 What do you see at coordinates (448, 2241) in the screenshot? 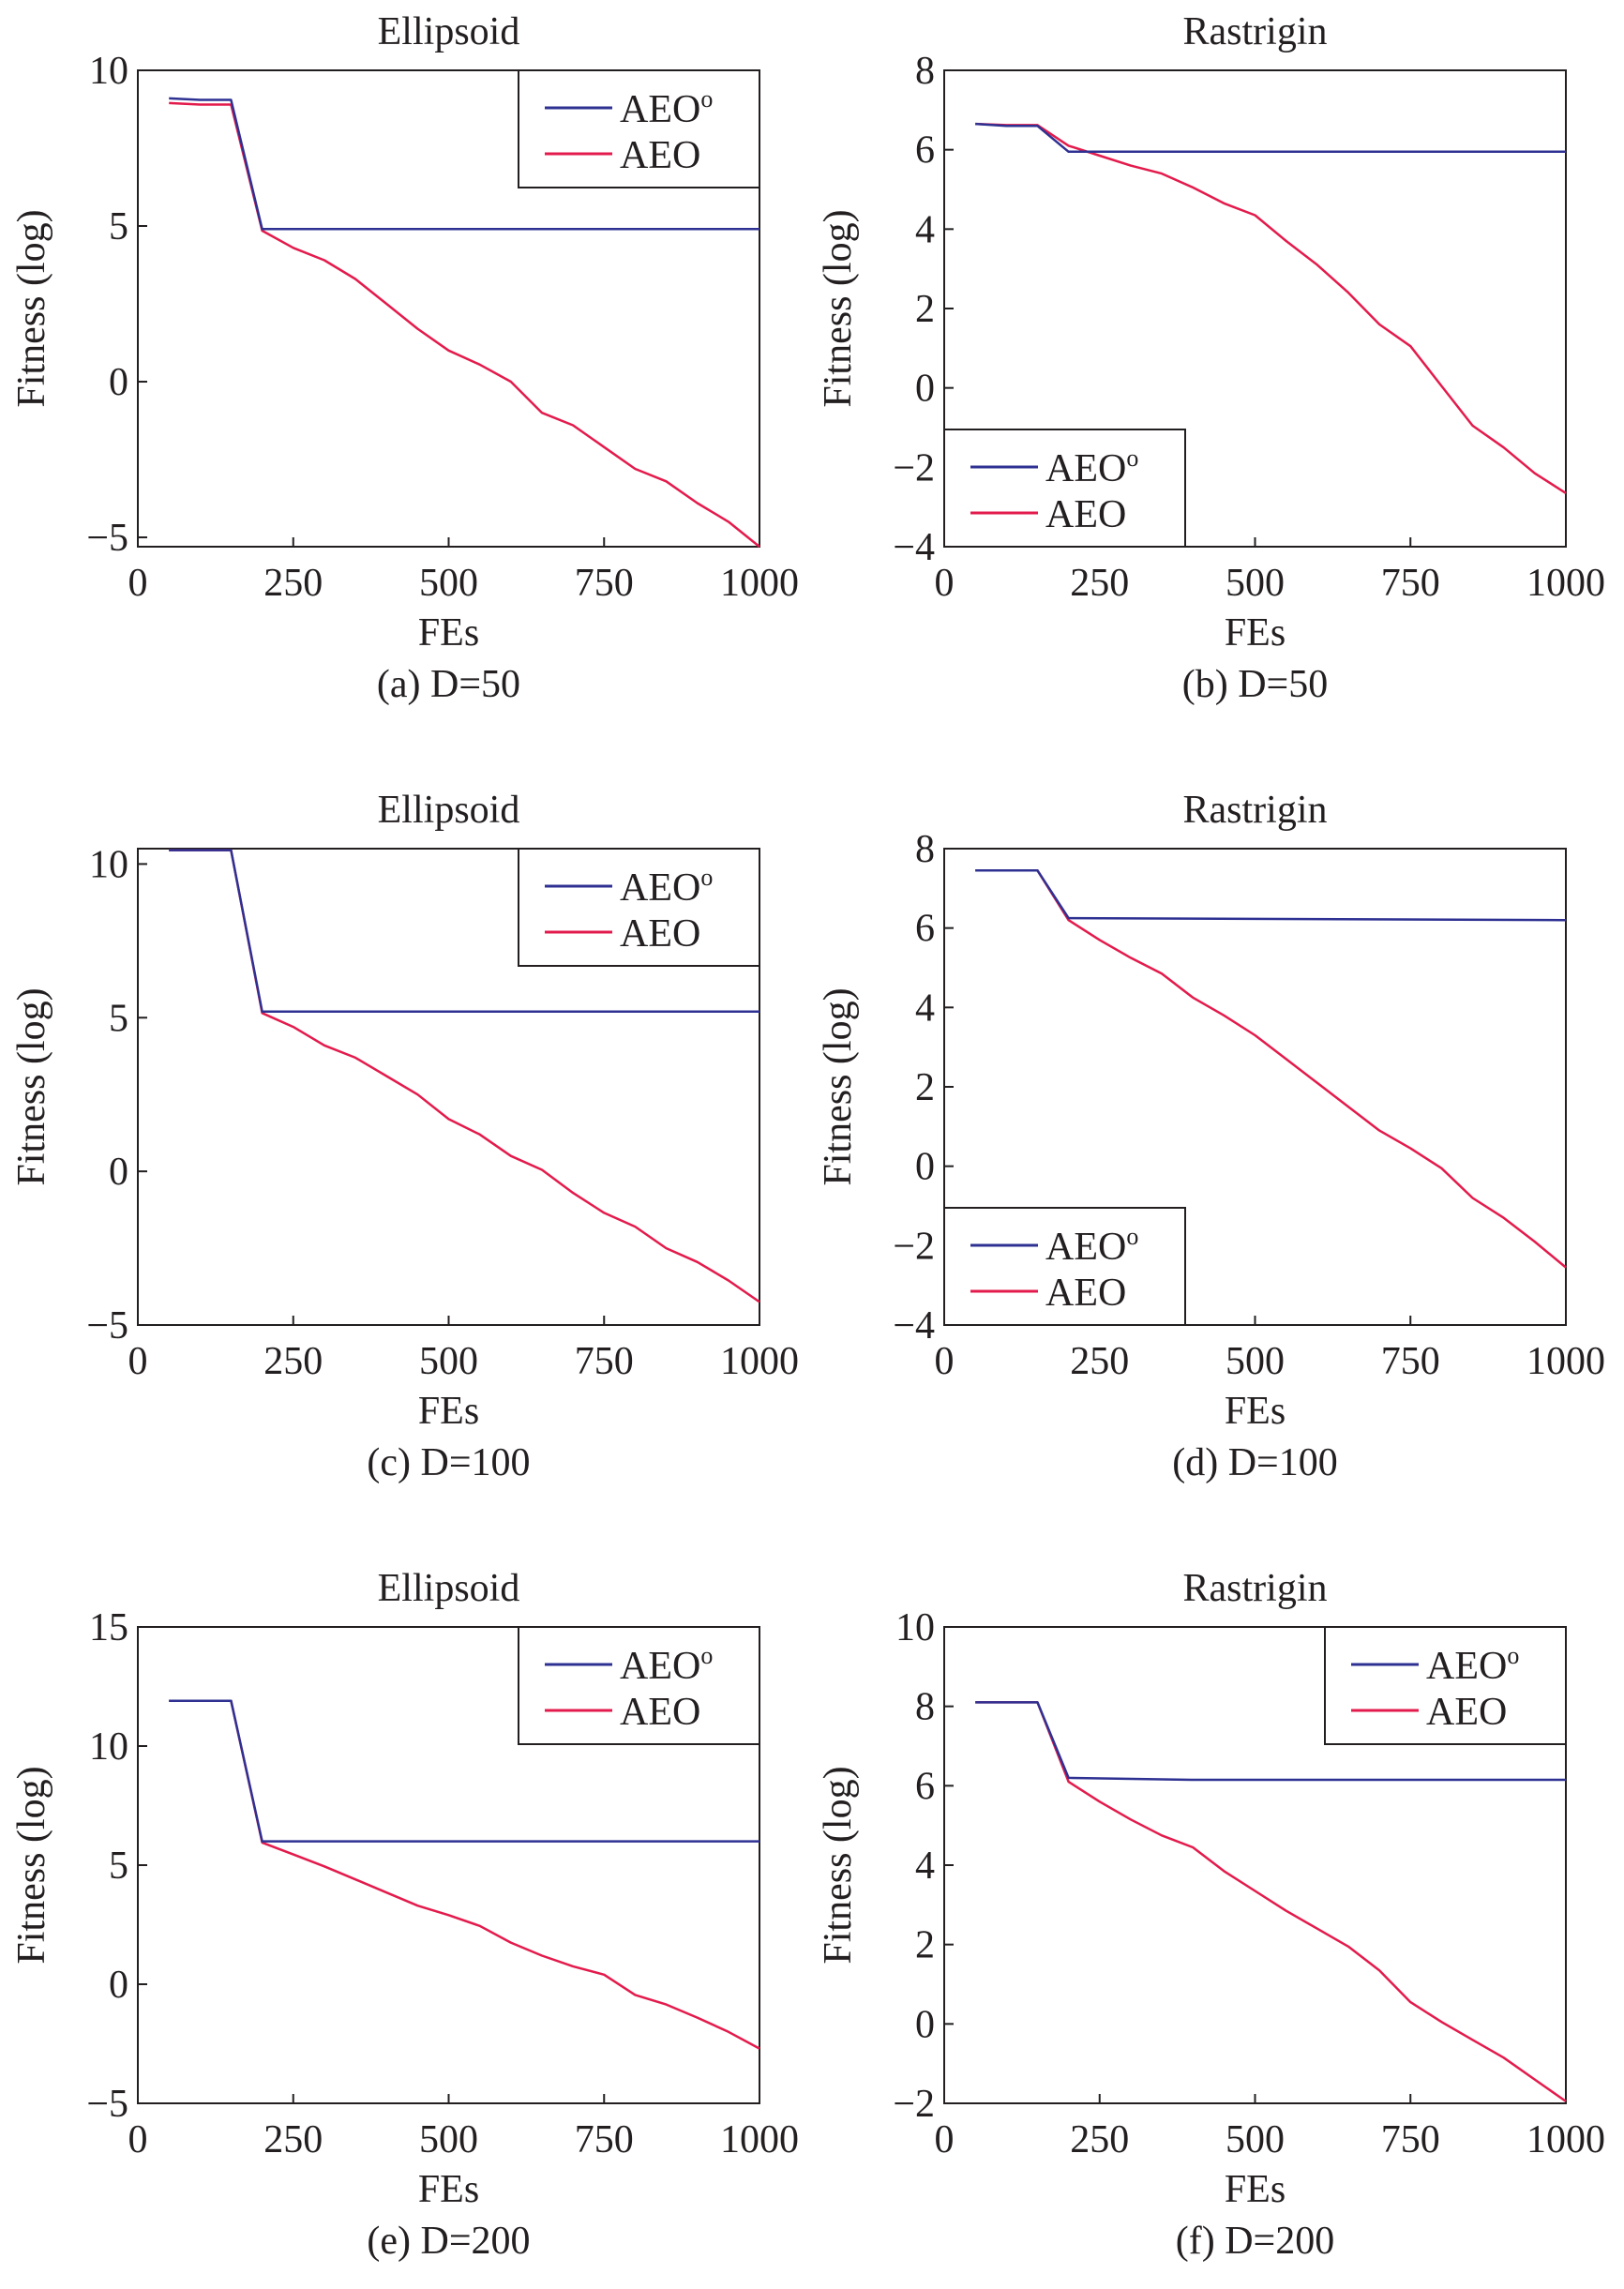
I see `panel-caption: (e) D=200` at bounding box center [448, 2241].